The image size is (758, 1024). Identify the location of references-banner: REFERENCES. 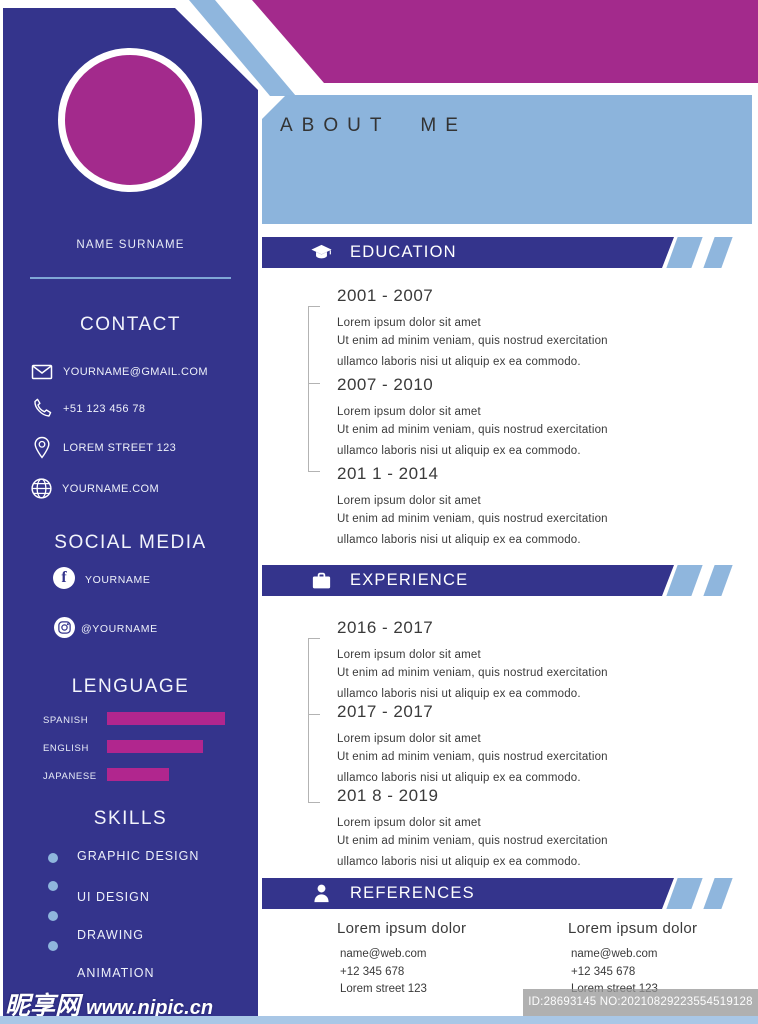
(468, 893).